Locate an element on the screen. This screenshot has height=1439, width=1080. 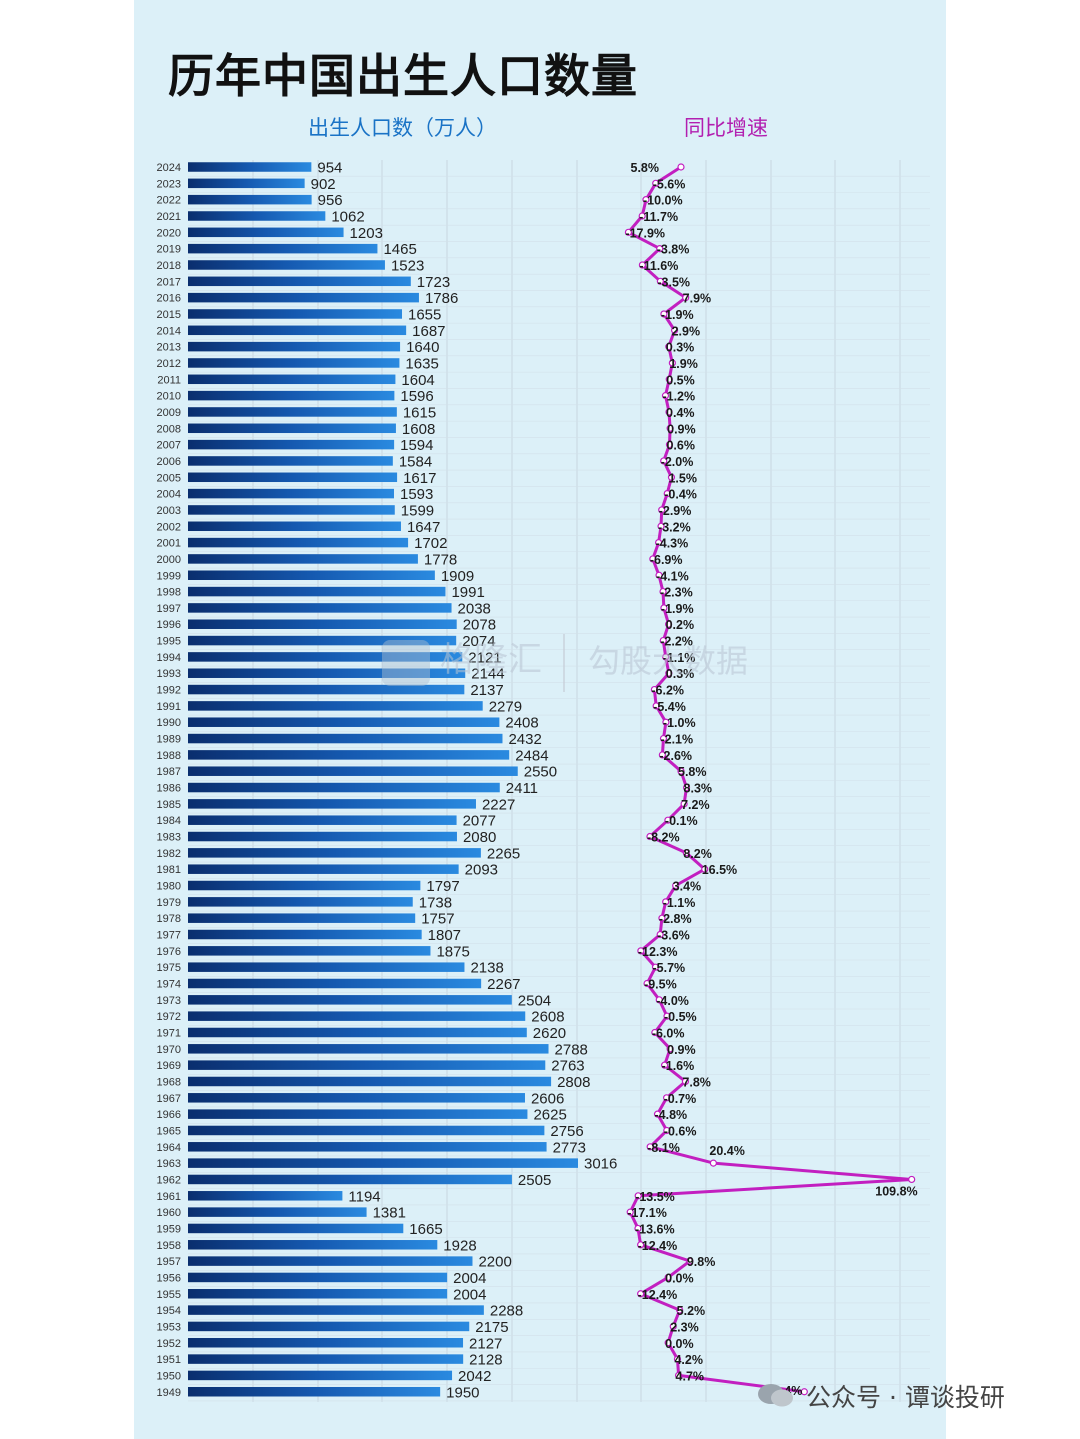
year-label-2015: 2015 is located at coordinates (169, 315).